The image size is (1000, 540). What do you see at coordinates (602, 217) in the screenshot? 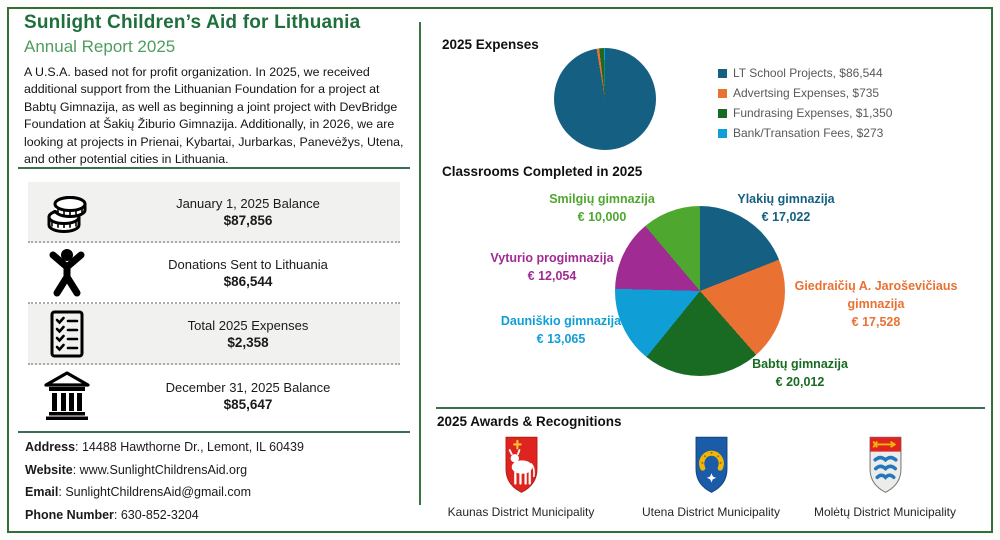
I see `callout-value: € 10,000` at bounding box center [602, 217].